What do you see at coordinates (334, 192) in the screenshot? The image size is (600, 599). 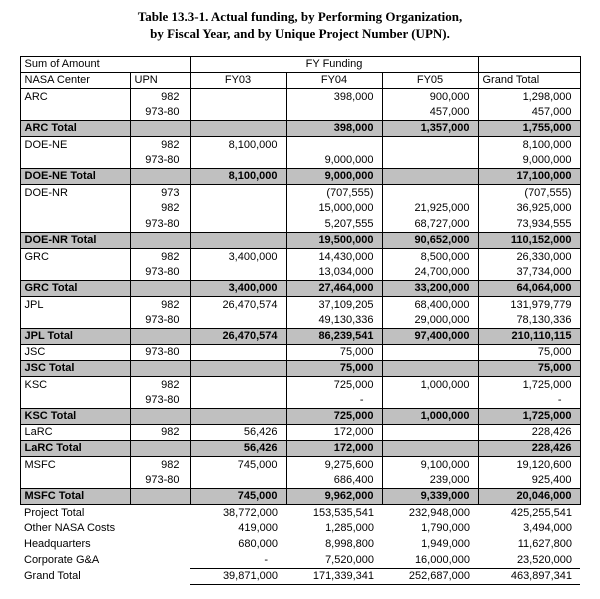 I see `fy04-cell: (707,555)` at bounding box center [334, 192].